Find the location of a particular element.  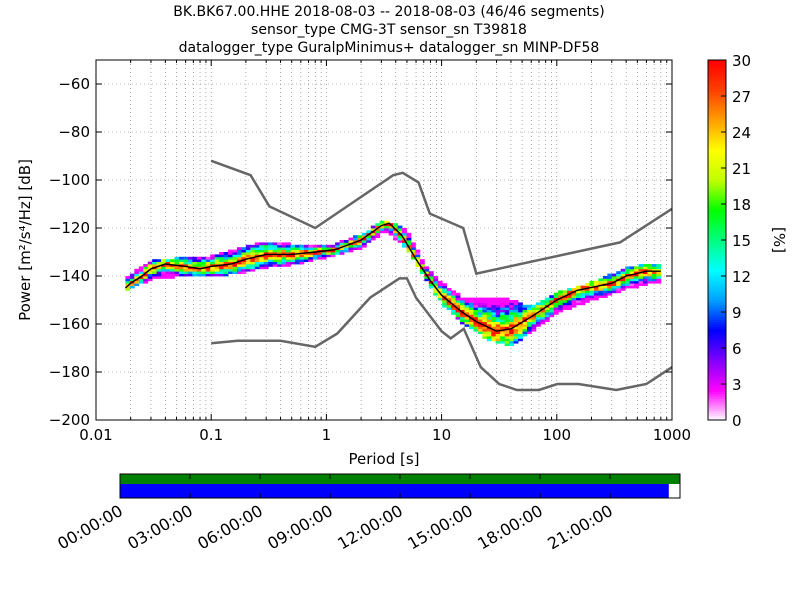

y-tick-label: −140 is located at coordinates (69, 276).